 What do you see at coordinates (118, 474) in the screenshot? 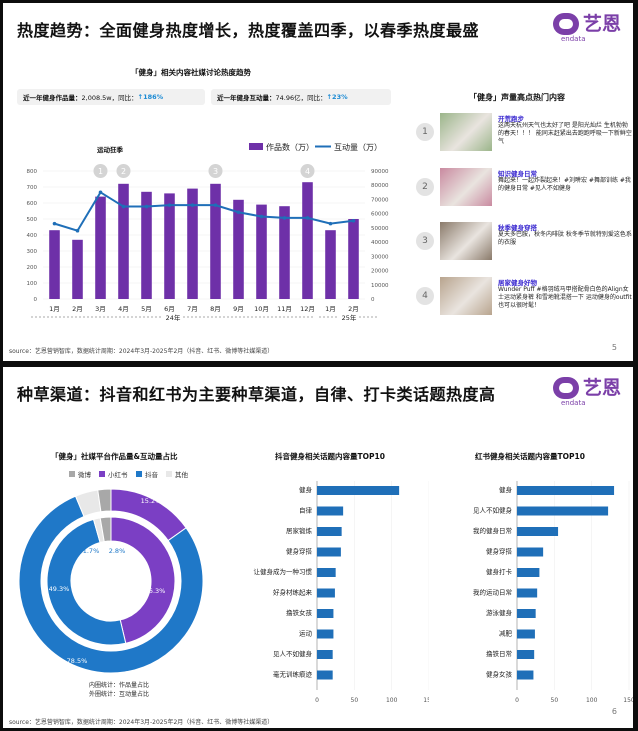
I see `legend-label: 小红书` at bounding box center [118, 474].